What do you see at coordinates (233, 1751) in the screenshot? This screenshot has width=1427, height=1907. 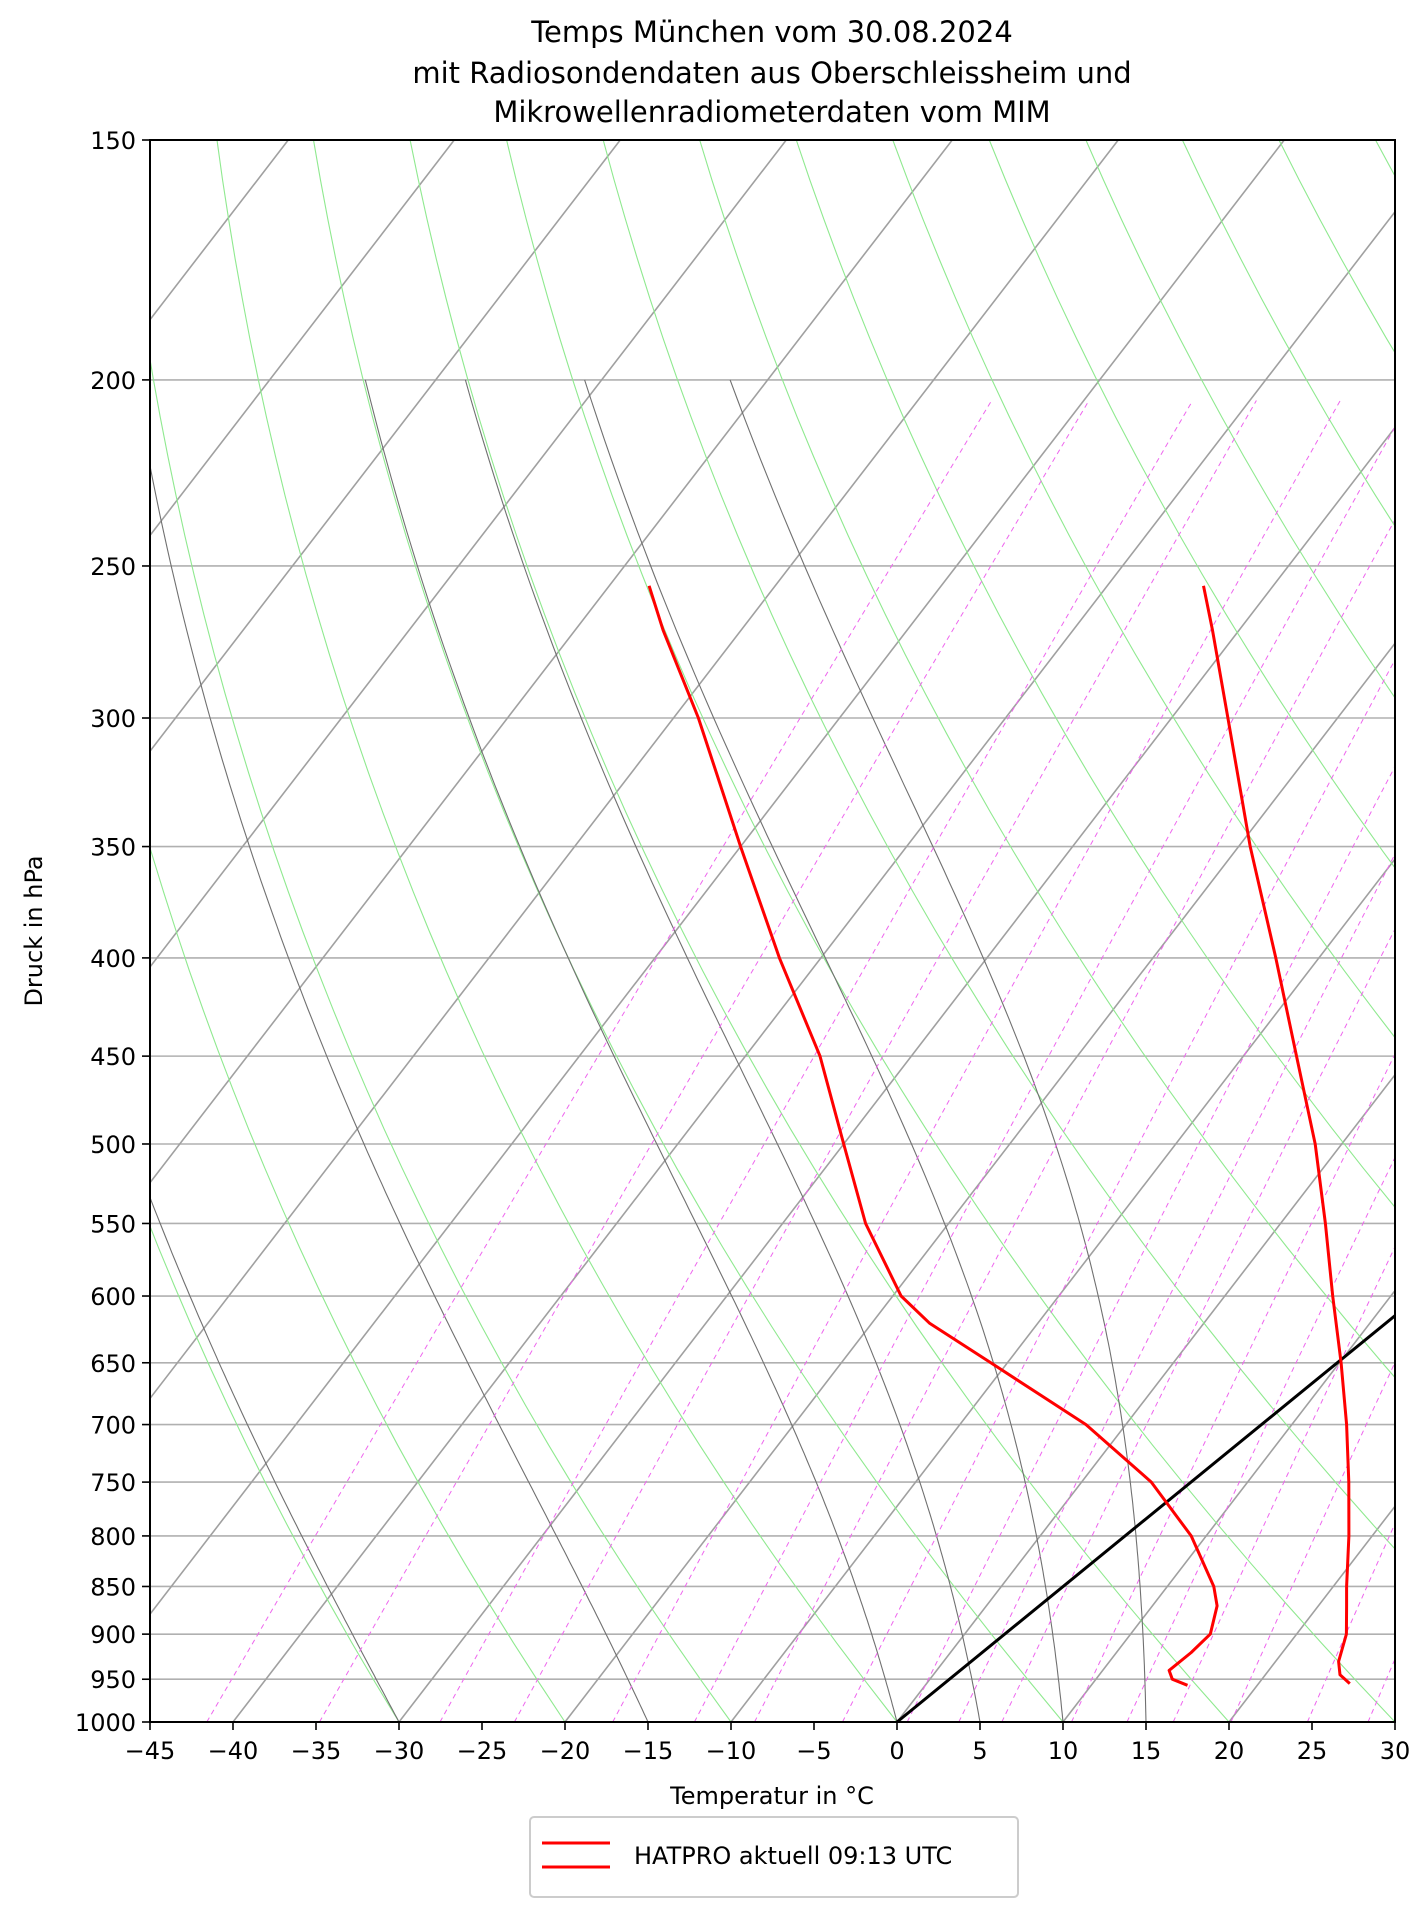 I see `x-tick-label: −40` at bounding box center [233, 1751].